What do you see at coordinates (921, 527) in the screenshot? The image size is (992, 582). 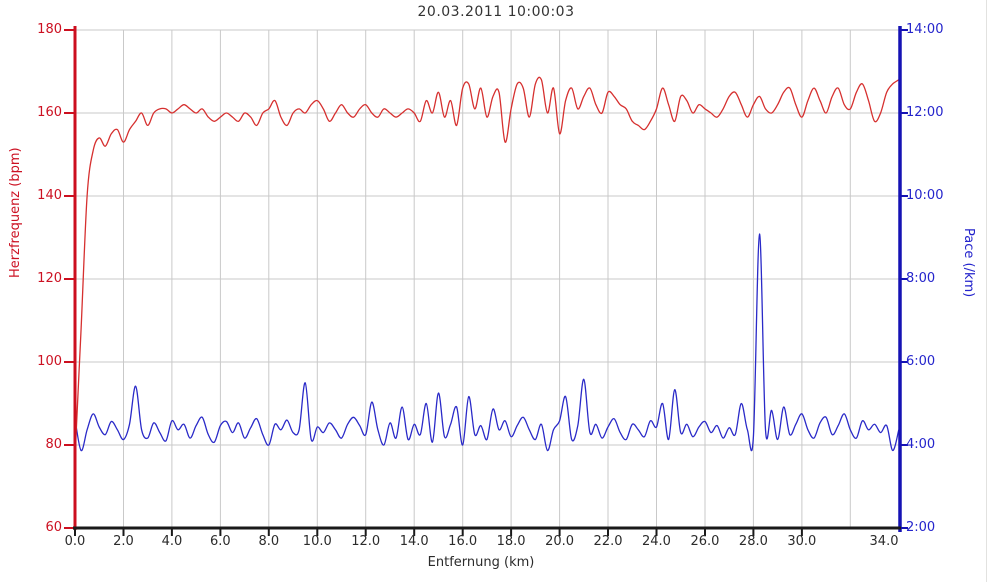 I see `y-right-tick-label: 2:00` at bounding box center [921, 527].